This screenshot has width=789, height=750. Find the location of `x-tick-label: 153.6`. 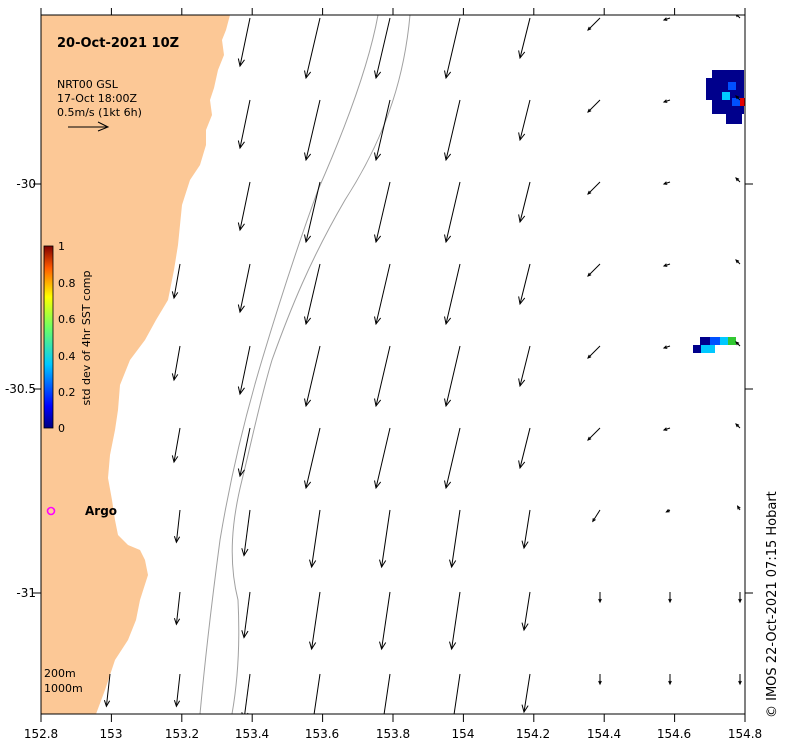

x-tick-label: 153.6 is located at coordinates (322, 734).